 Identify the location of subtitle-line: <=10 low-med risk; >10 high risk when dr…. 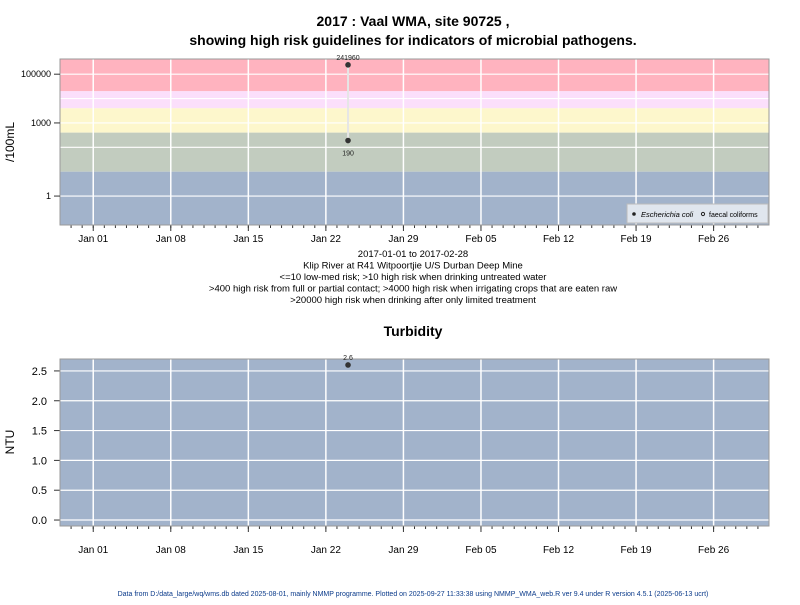
(413, 277).